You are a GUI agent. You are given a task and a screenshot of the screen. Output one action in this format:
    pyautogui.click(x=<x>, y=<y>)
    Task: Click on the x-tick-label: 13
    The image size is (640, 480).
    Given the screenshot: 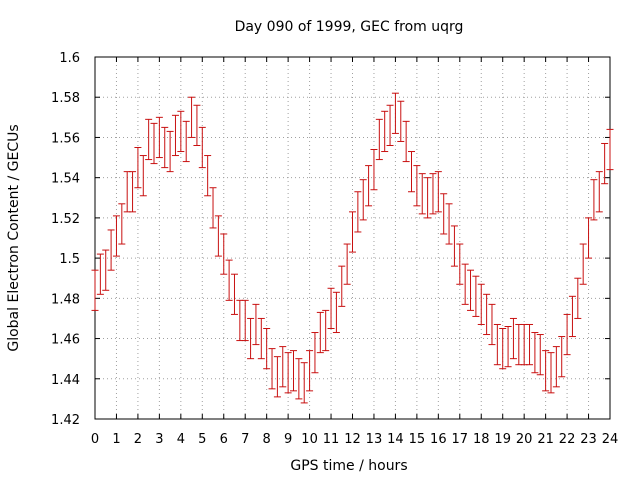 What is the action you would take?
    pyautogui.click(x=374, y=439)
    